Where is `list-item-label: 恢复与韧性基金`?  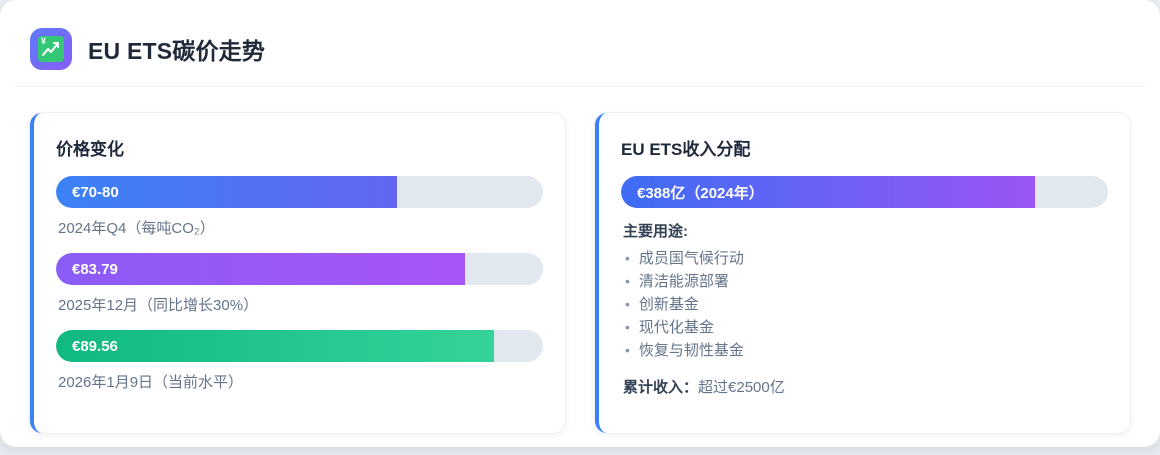
list-item-label: 恢复与韧性基金 is located at coordinates (691, 350).